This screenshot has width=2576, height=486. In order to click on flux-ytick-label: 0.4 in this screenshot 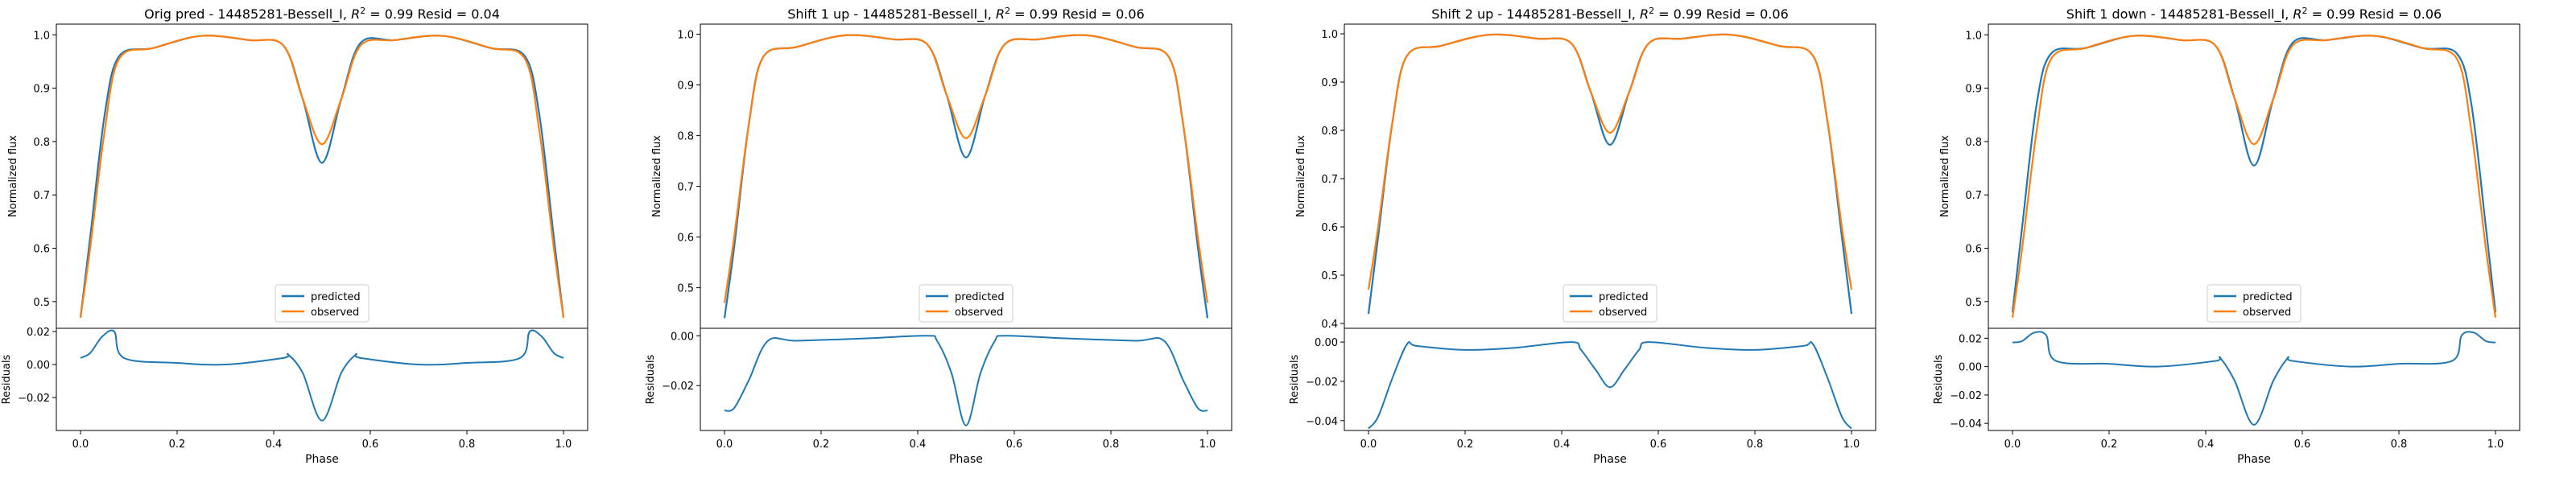, I will do `click(1329, 325)`.